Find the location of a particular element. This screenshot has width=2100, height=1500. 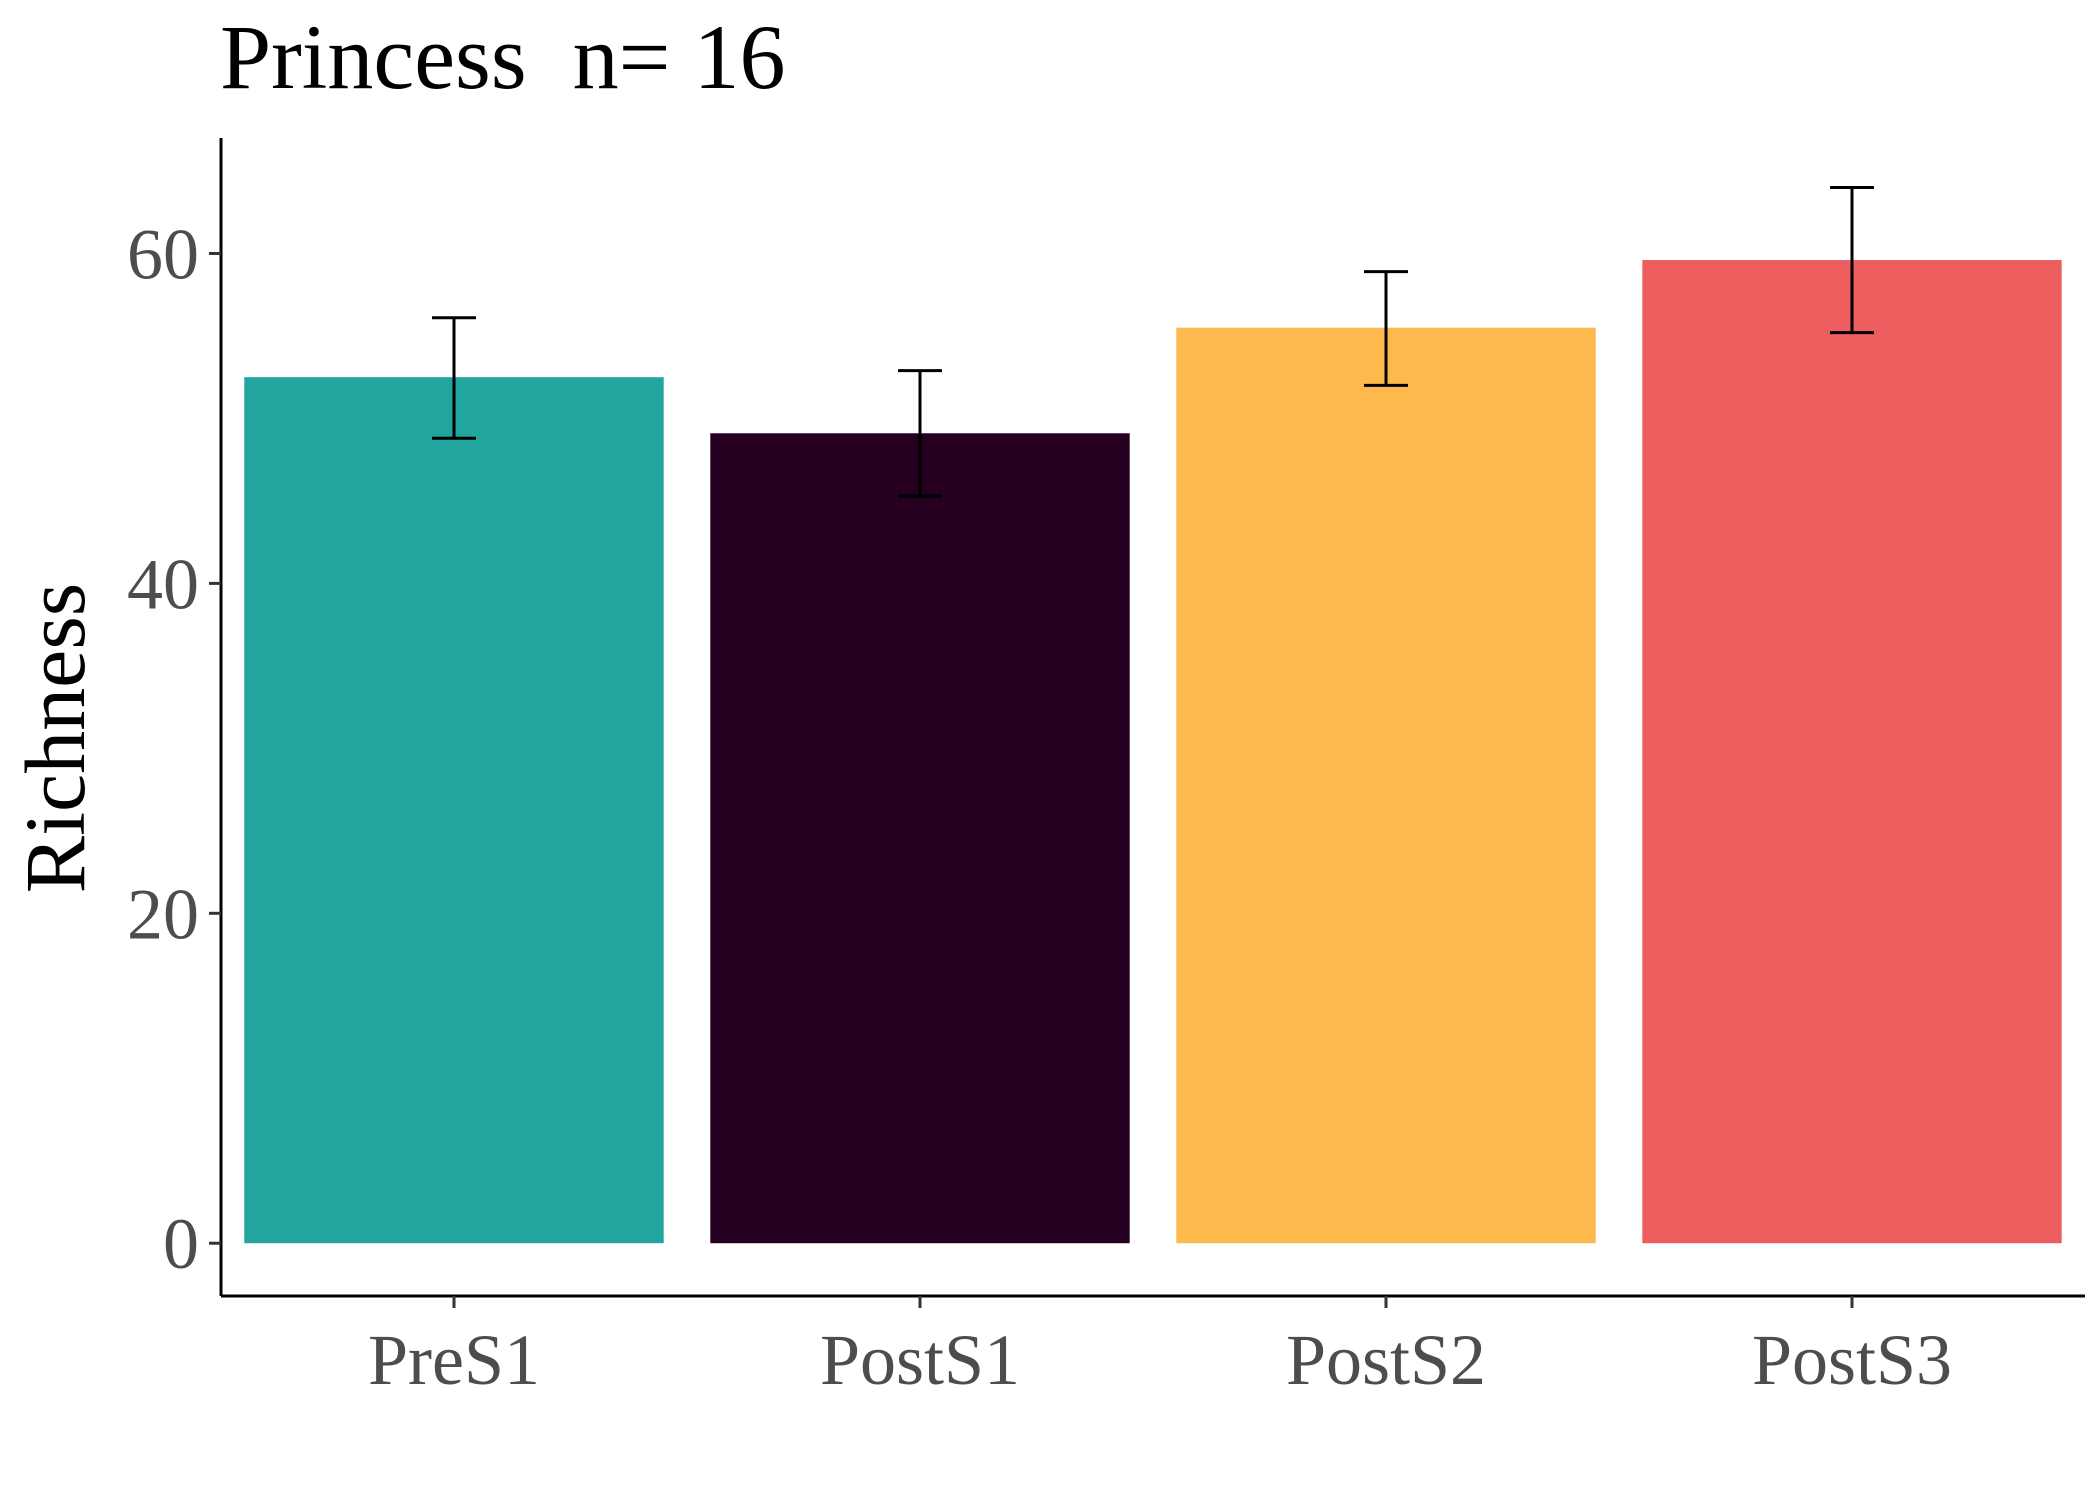

bar-pres1 is located at coordinates (454, 810).